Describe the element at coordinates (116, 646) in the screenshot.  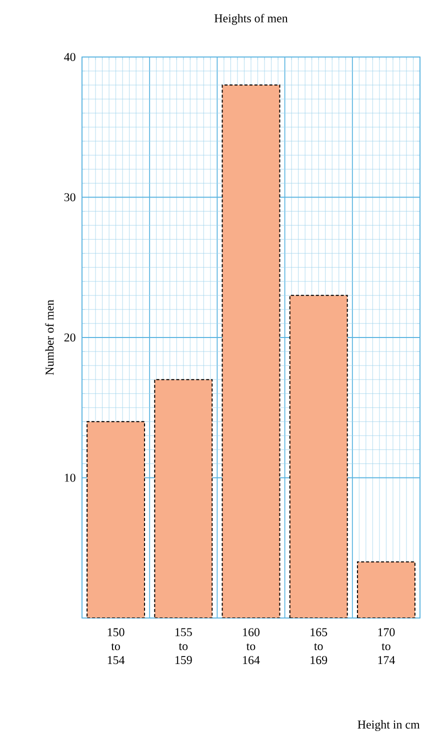
I see `x-tick-label: 150 to 154` at that location.